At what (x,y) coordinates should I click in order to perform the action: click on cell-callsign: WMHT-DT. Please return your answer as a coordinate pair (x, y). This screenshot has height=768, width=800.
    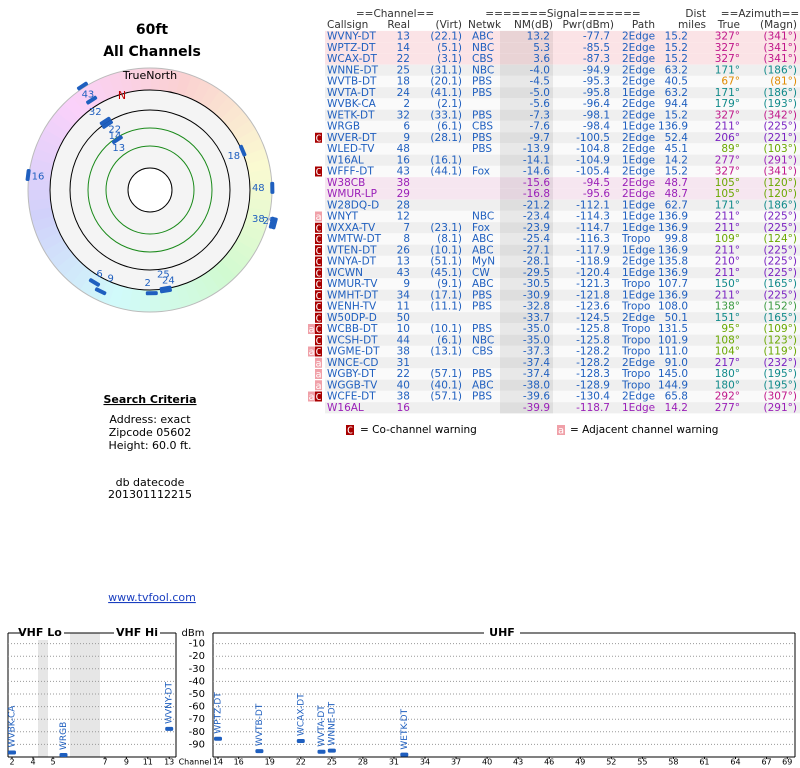
    Looking at the image, I should click on (353, 295).